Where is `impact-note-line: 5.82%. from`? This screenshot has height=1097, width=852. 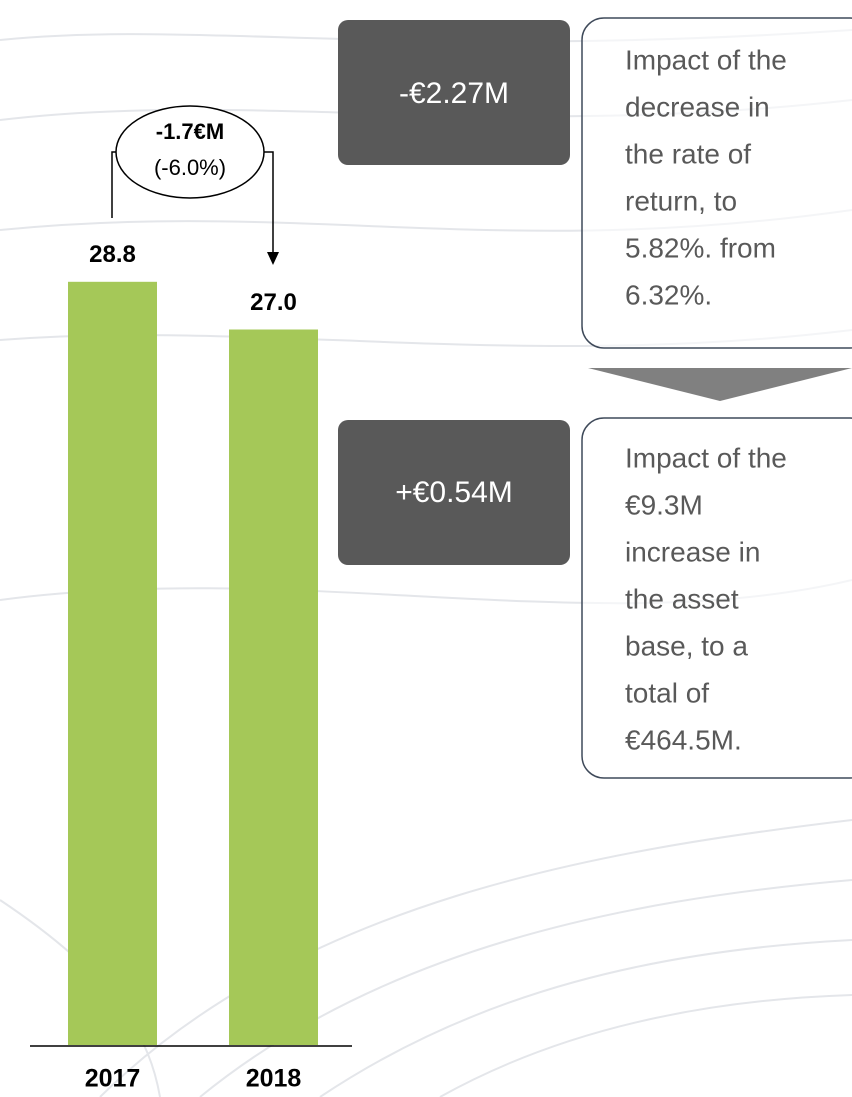 impact-note-line: 5.82%. from is located at coordinates (700, 247).